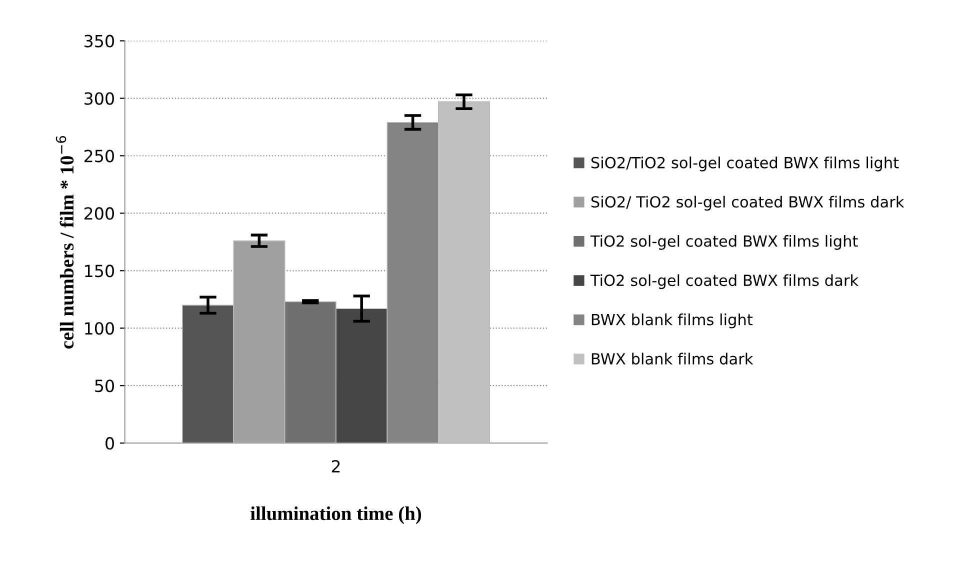  What do you see at coordinates (99, 328) in the screenshot?
I see `y-tick-label: 100` at bounding box center [99, 328].